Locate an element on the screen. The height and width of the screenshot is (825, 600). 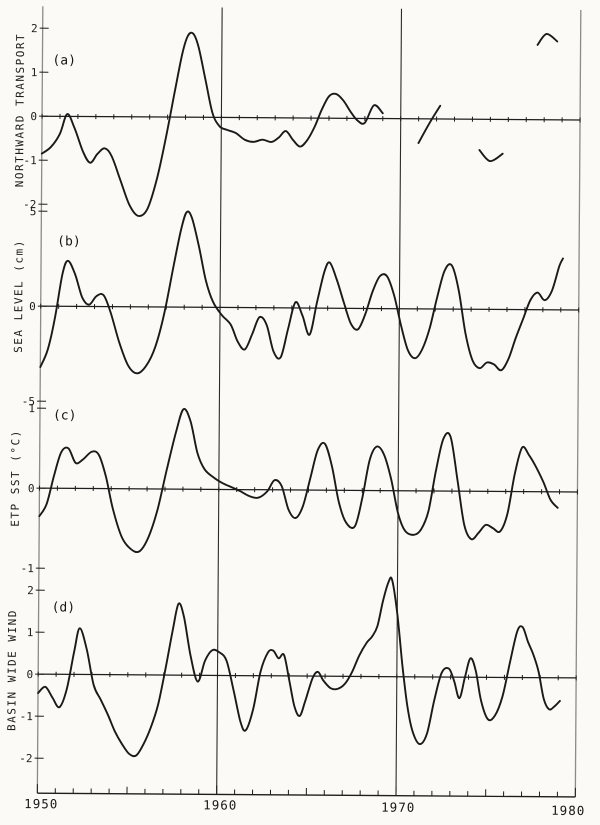
panel-letter-a: (a) is located at coordinates (64, 61).